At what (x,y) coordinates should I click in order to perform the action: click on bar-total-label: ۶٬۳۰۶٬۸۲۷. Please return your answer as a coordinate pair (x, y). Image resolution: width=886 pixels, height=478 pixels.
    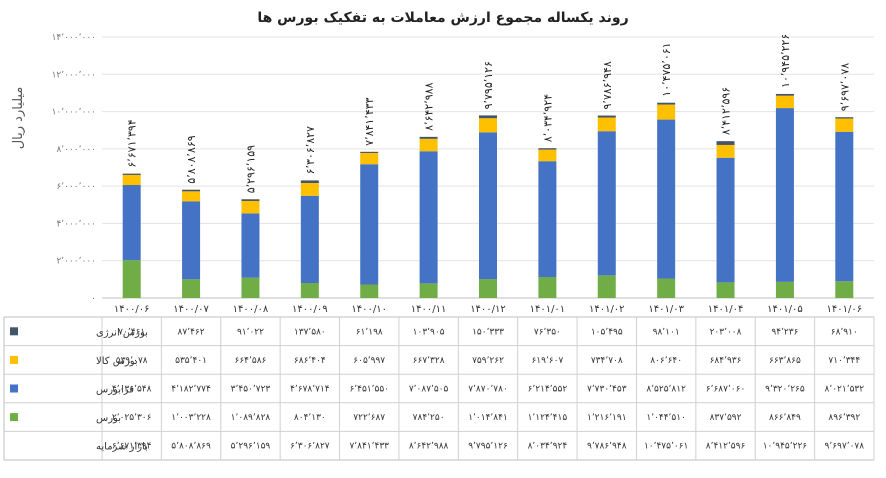
    Looking at the image, I should click on (310, 150).